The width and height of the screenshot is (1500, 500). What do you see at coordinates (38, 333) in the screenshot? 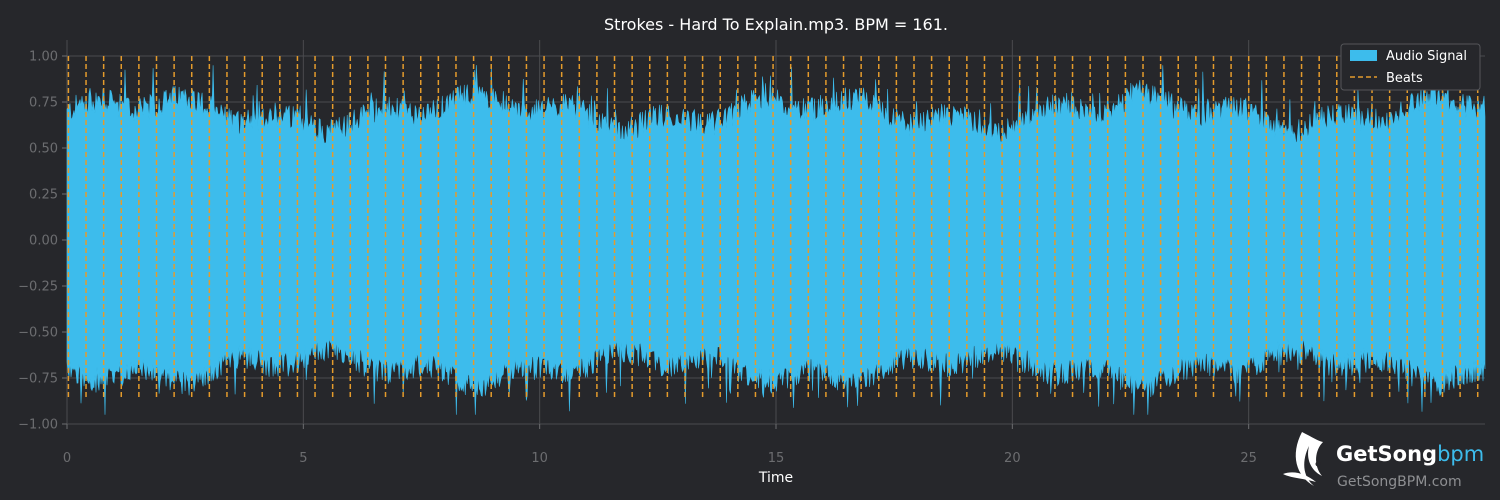
I see `y-tick-label: −0.50` at bounding box center [38, 333].